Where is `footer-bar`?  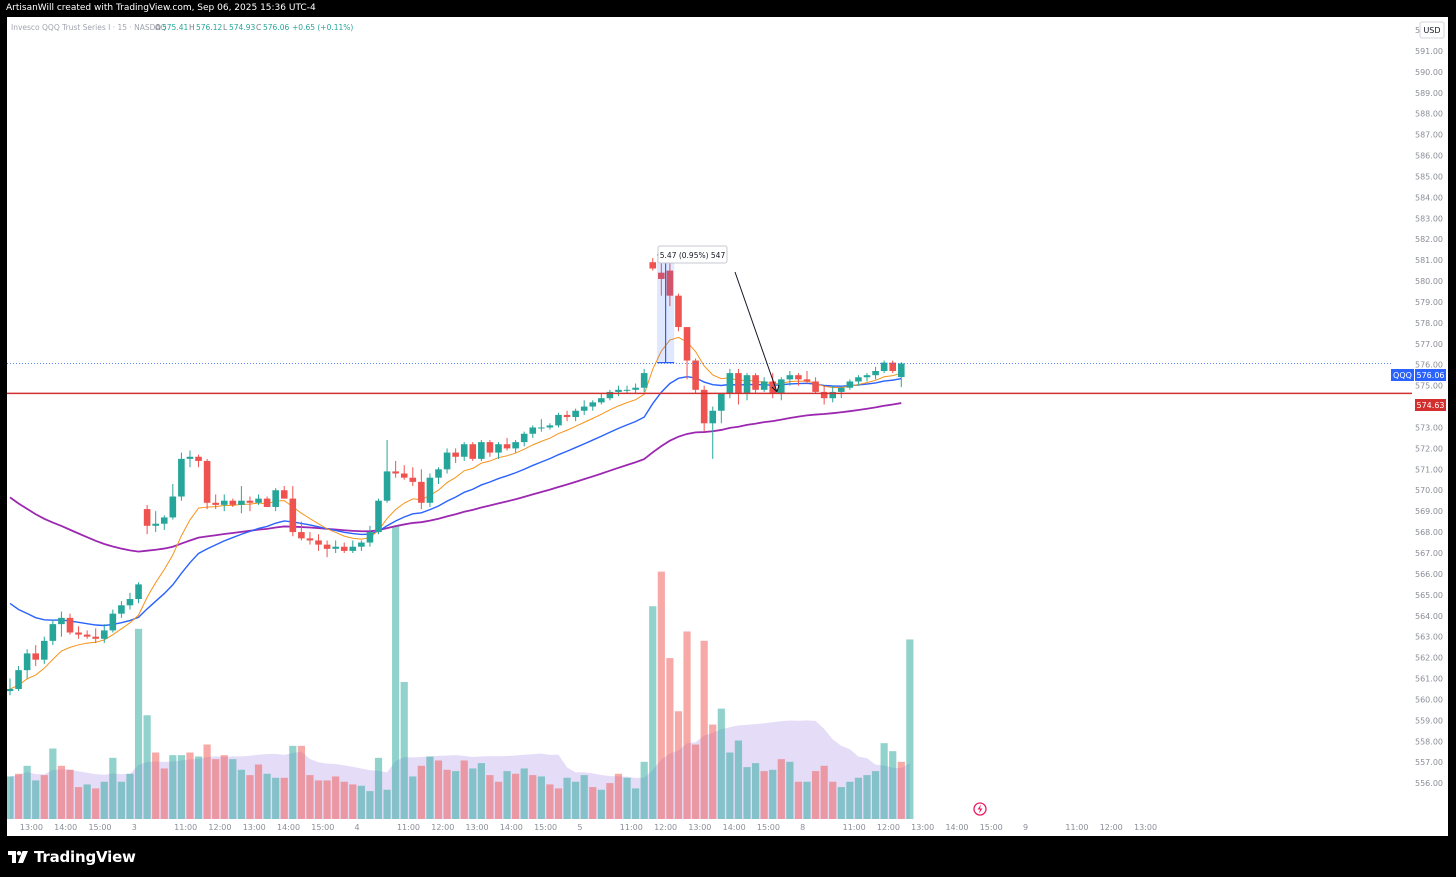 footer-bar is located at coordinates (728, 856).